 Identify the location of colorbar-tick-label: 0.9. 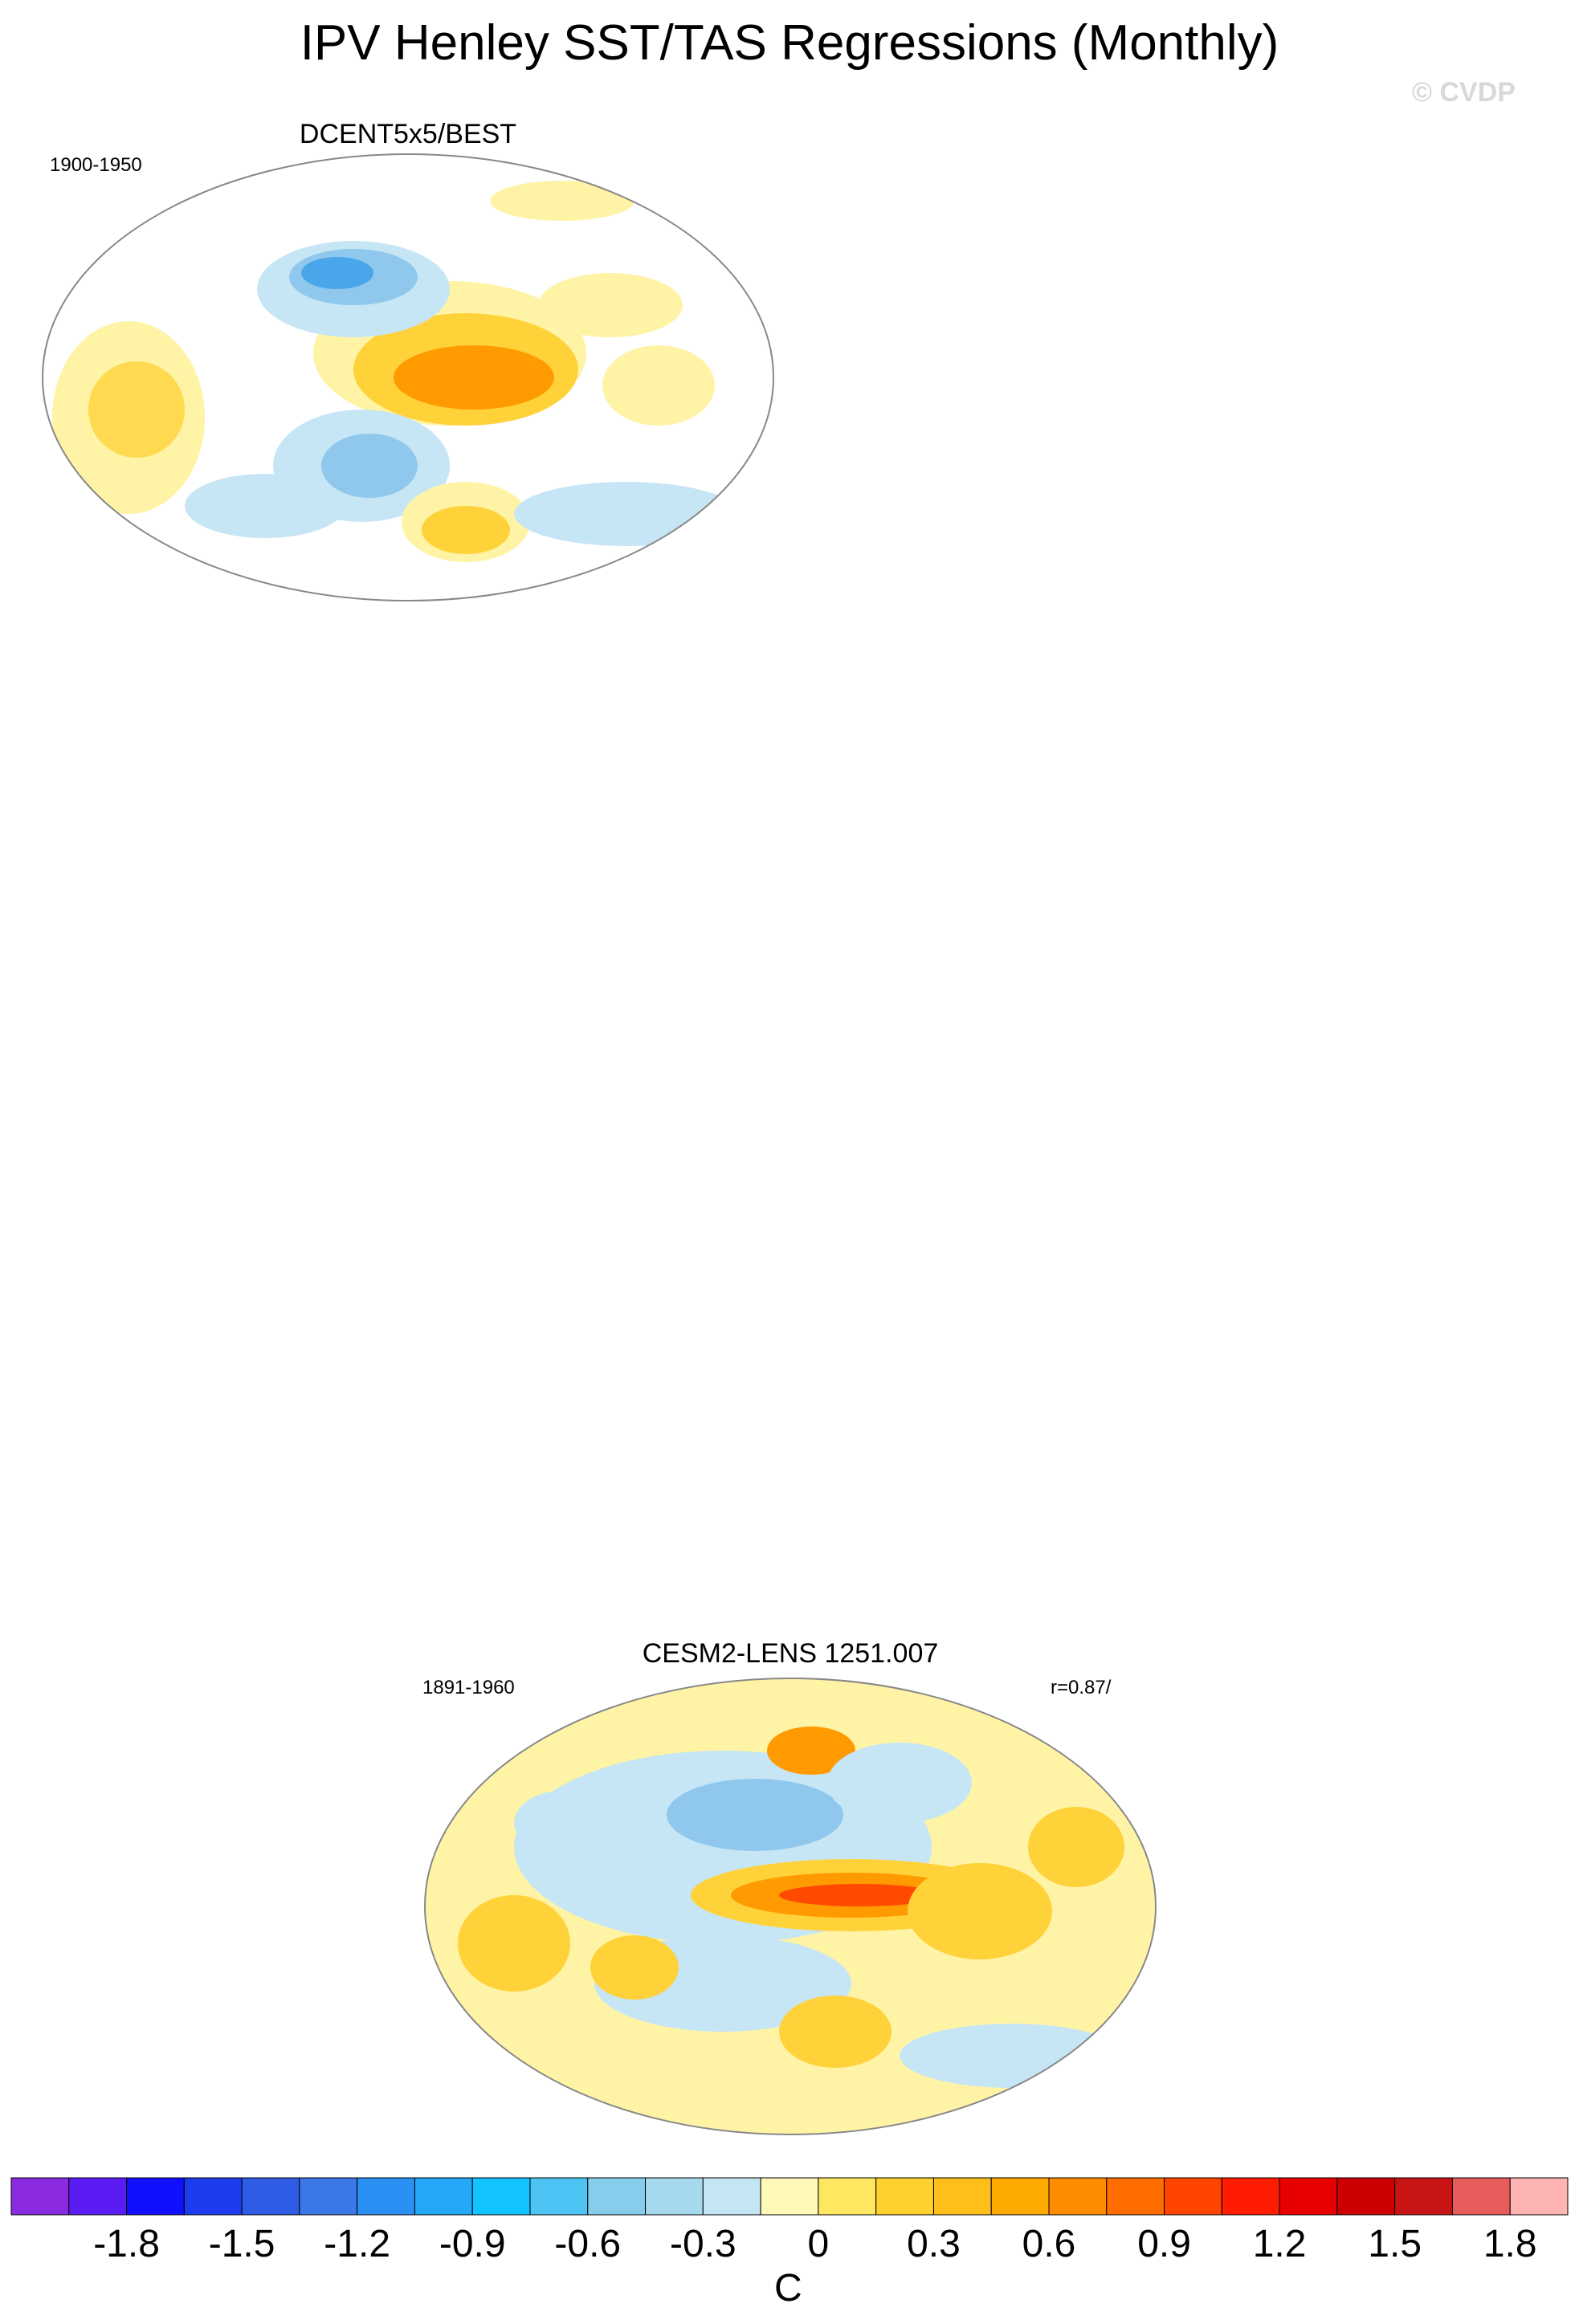
(1164, 2244).